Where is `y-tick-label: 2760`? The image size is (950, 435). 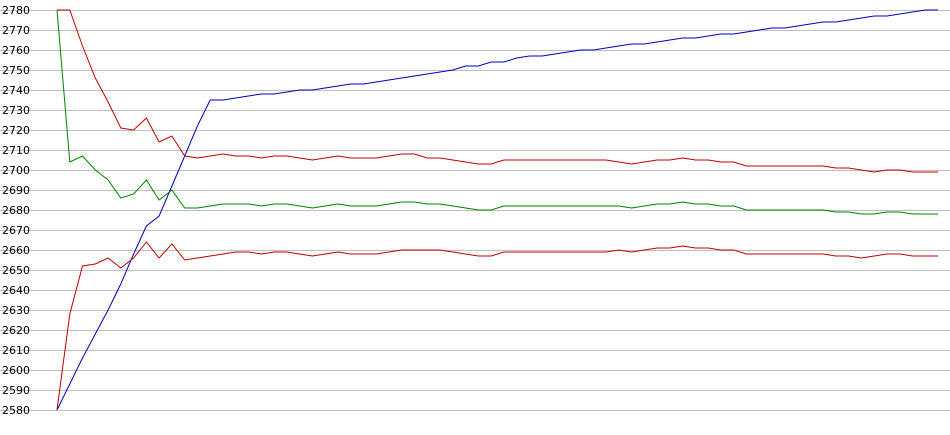
y-tick-label: 2760 is located at coordinates (16, 50).